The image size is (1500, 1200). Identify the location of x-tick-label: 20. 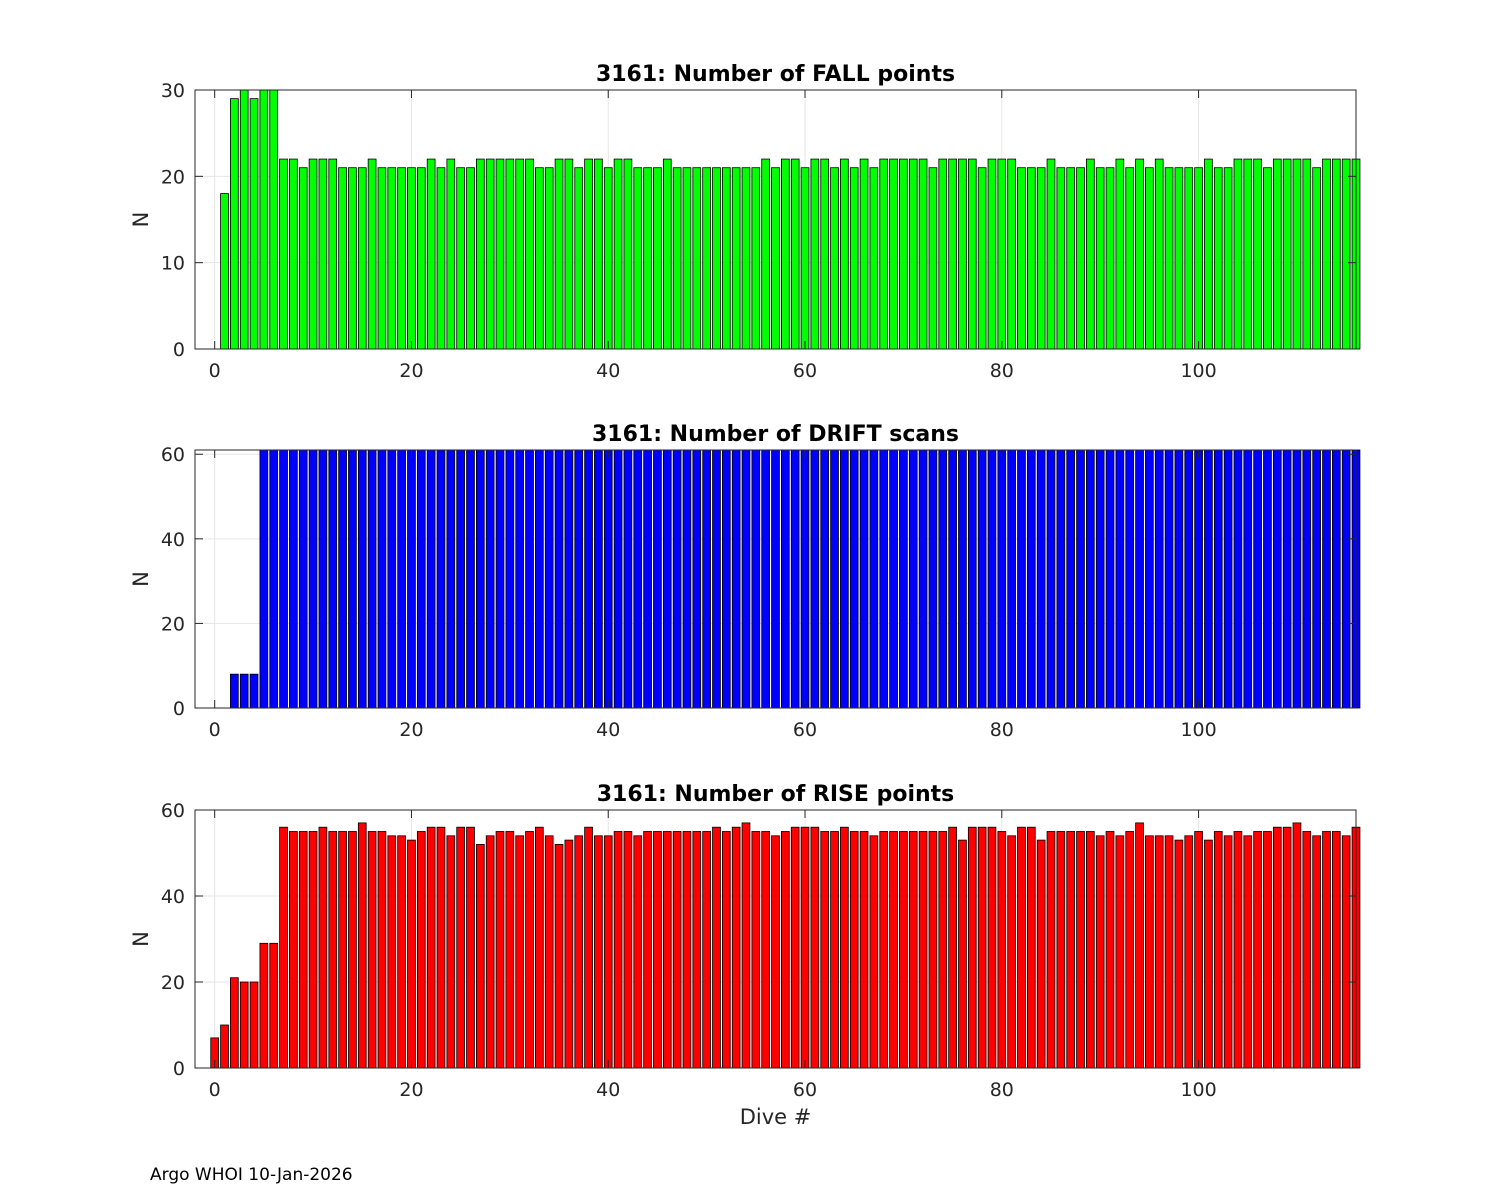
(411, 371).